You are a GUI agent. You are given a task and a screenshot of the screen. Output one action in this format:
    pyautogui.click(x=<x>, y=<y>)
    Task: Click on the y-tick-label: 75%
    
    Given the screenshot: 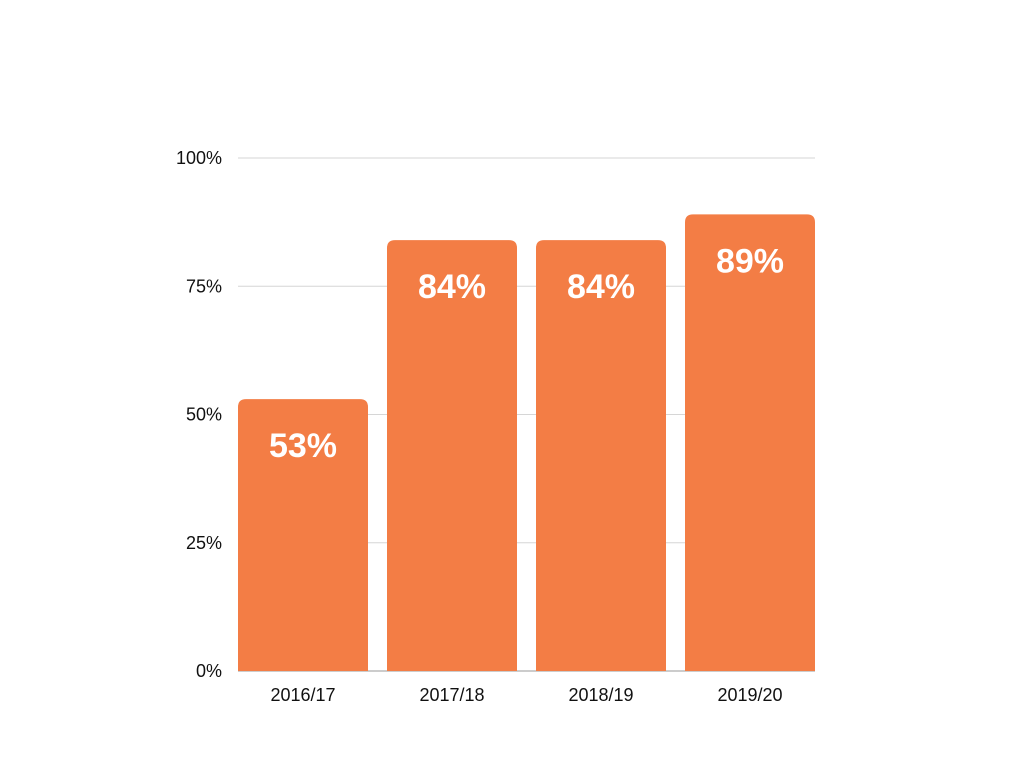 What is the action you would take?
    pyautogui.click(x=204, y=286)
    